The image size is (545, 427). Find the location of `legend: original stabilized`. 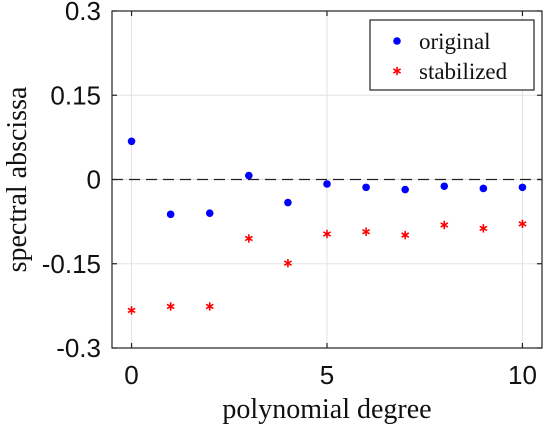

legend: original stabilized is located at coordinates (452, 55).